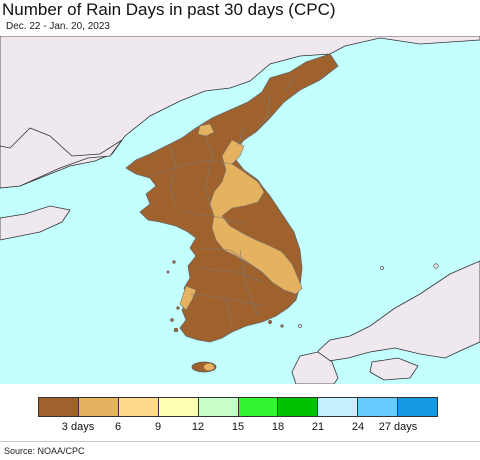 The height and width of the screenshot is (460, 480). Describe the element at coordinates (44, 451) in the screenshot. I see `source-credit: Source: NOAA/CPC` at that location.